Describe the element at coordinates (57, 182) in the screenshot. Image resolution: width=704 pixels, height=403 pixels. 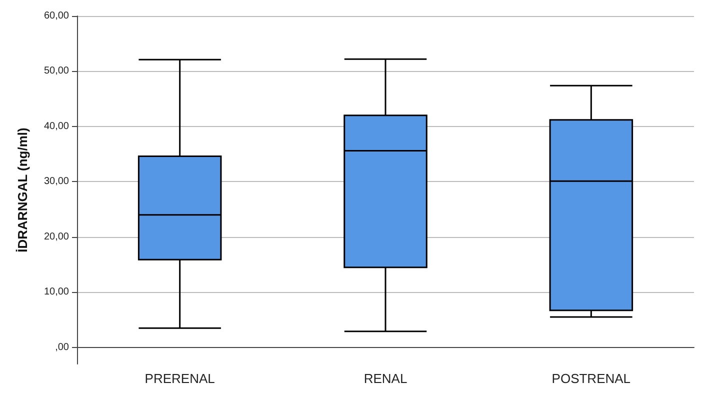
I see `y-tick-label: 30,00` at that location.